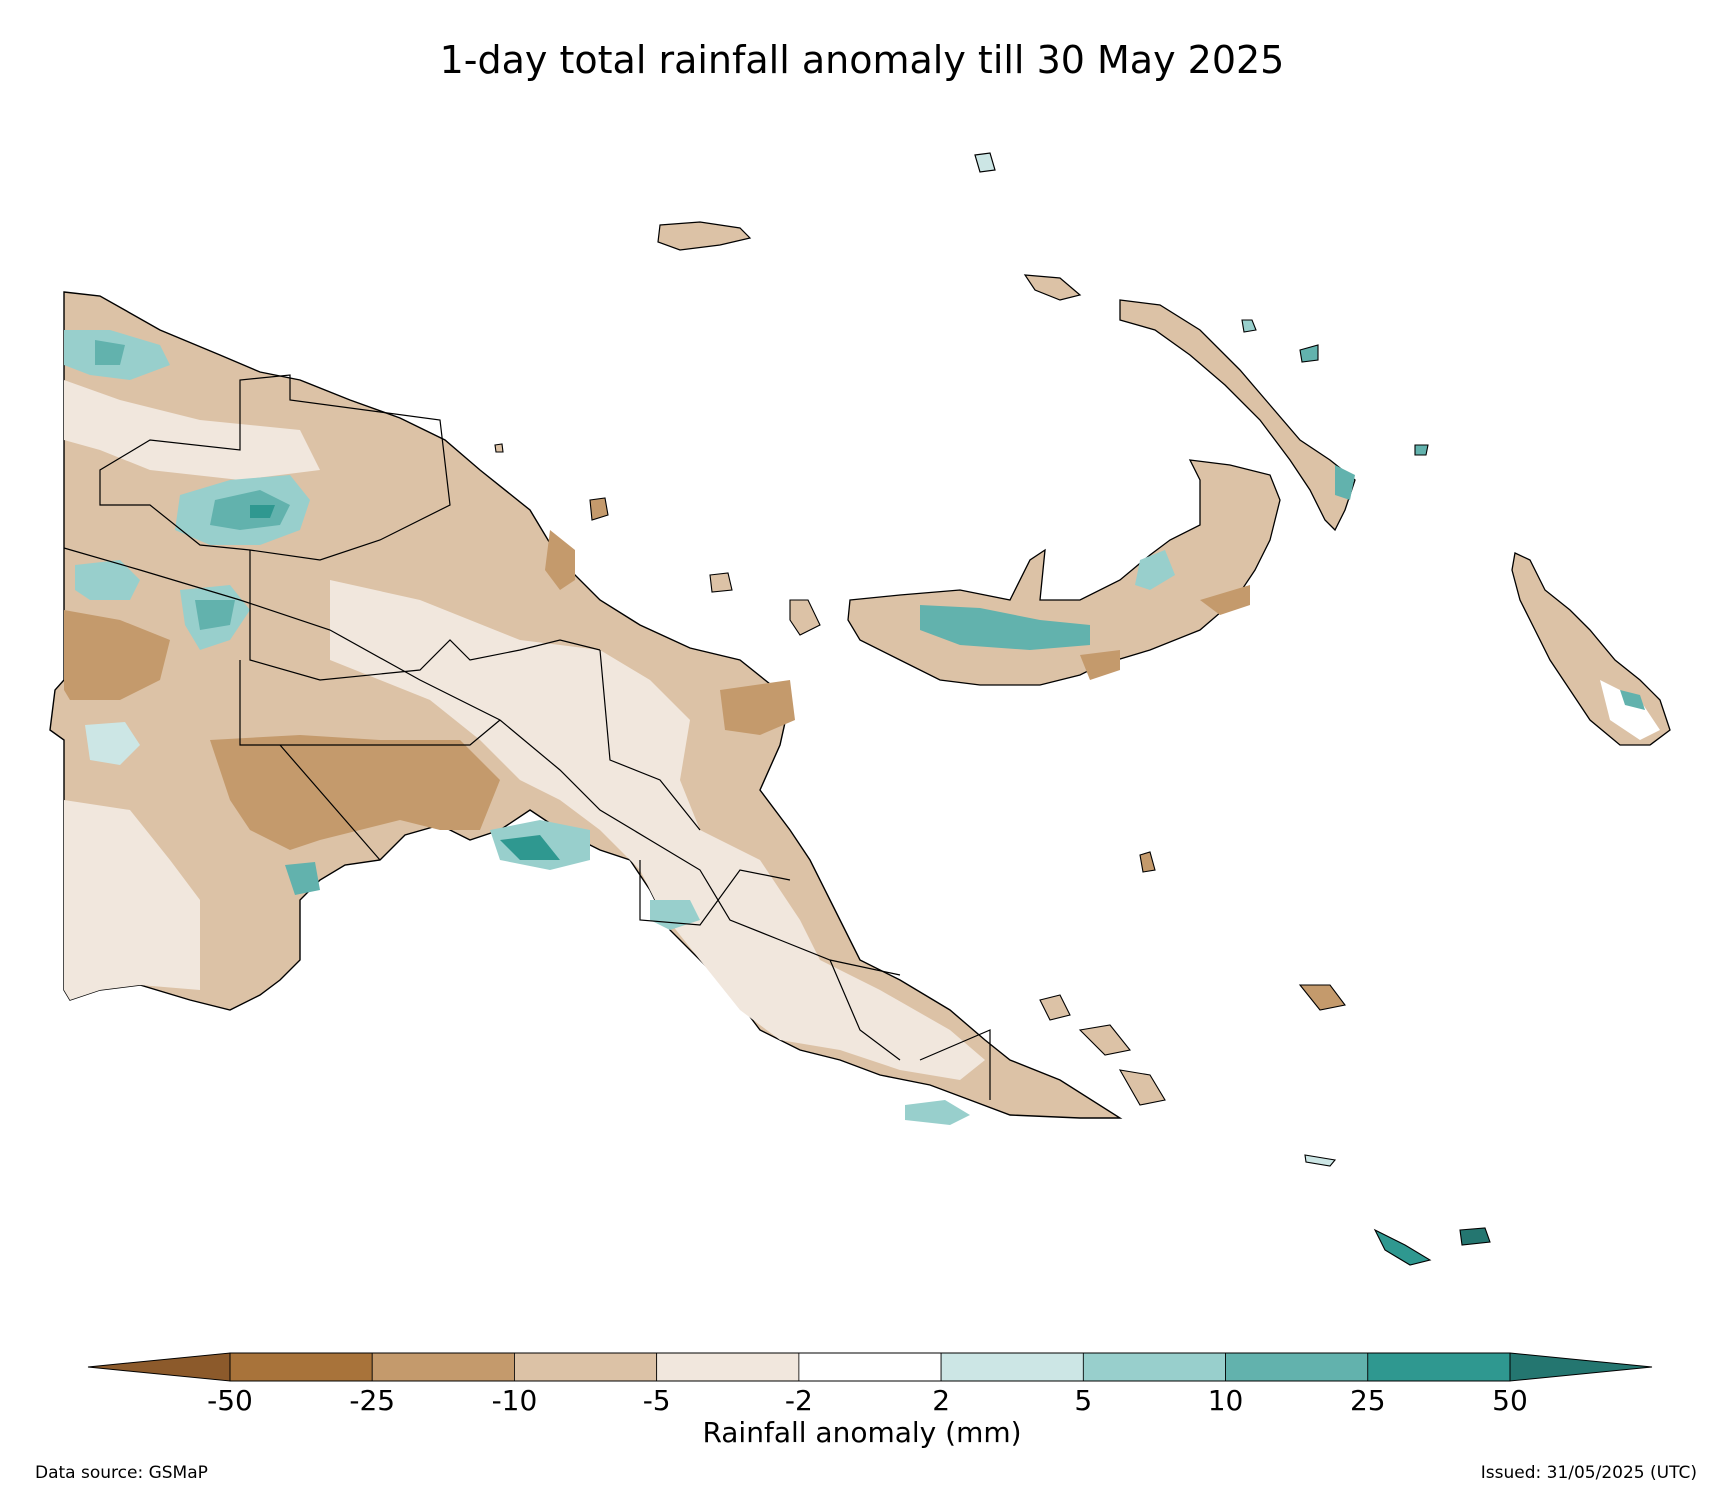 The image size is (1724, 1494). Describe the element at coordinates (941, 1400) in the screenshot. I see `colorbar-tick-label: 2` at that location.